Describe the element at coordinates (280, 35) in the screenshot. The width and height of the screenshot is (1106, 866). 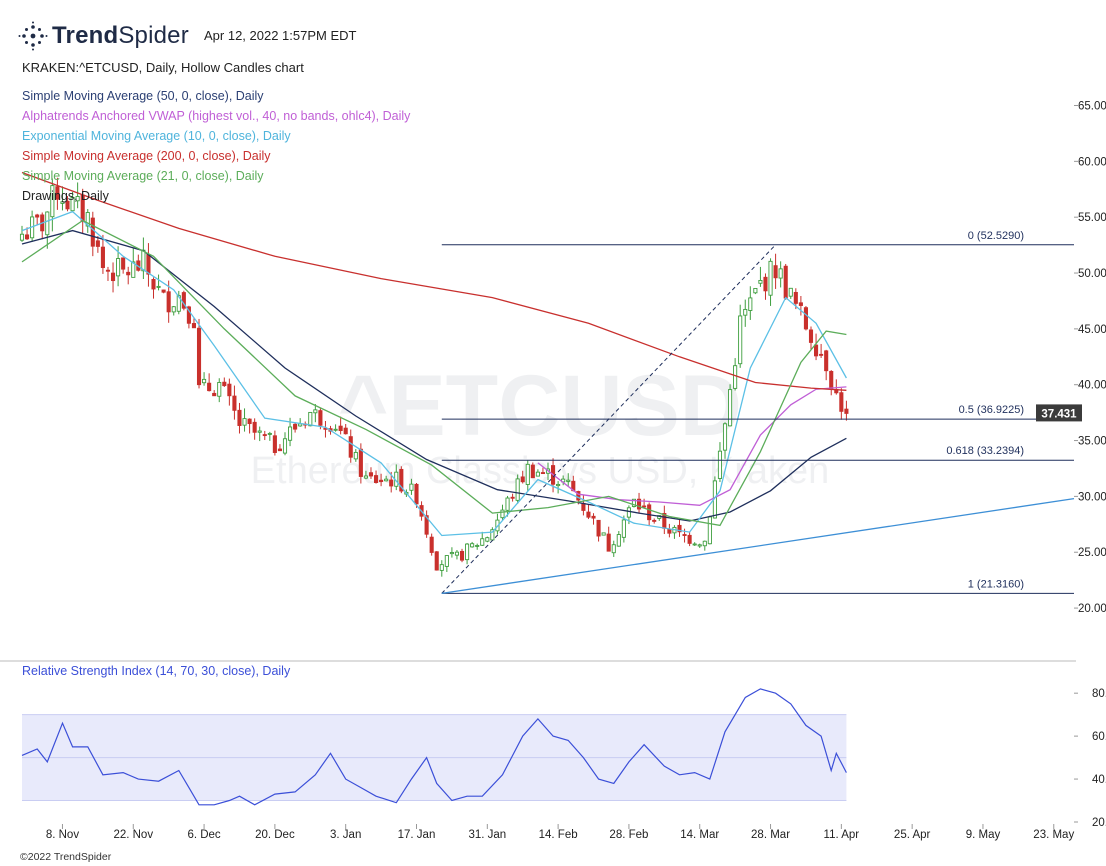
I see `timestamp: Apr 12, 2022 1:57PM EDT` at that location.